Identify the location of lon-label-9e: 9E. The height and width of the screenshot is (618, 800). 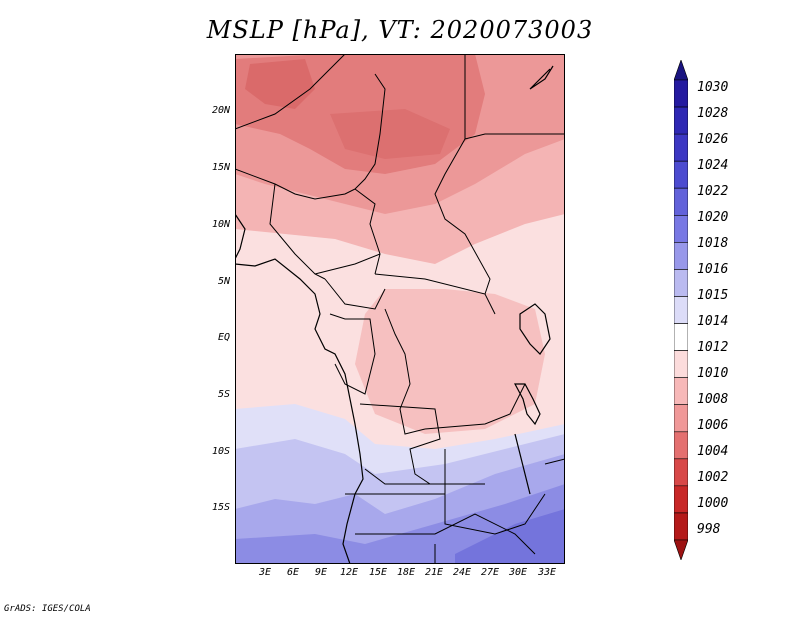
(321, 572).